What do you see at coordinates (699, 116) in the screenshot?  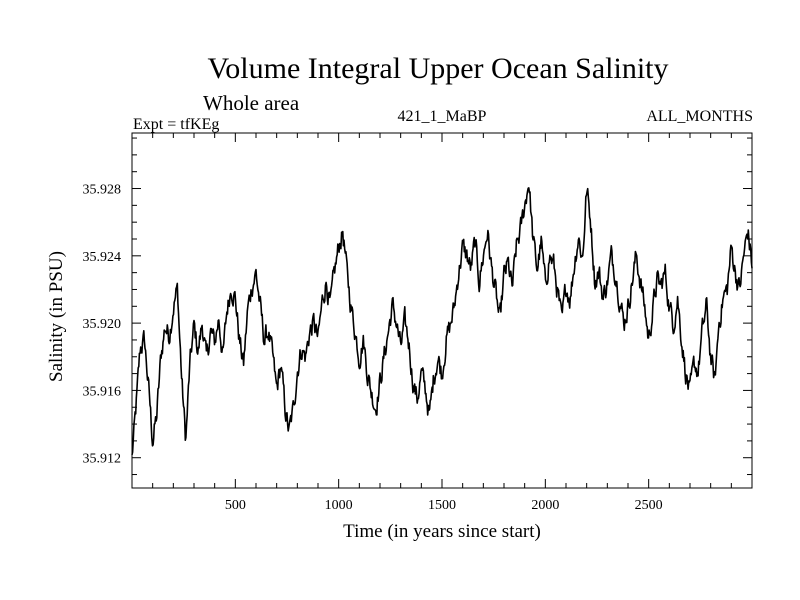 I see `months-label: ALL_MONTHS` at bounding box center [699, 116].